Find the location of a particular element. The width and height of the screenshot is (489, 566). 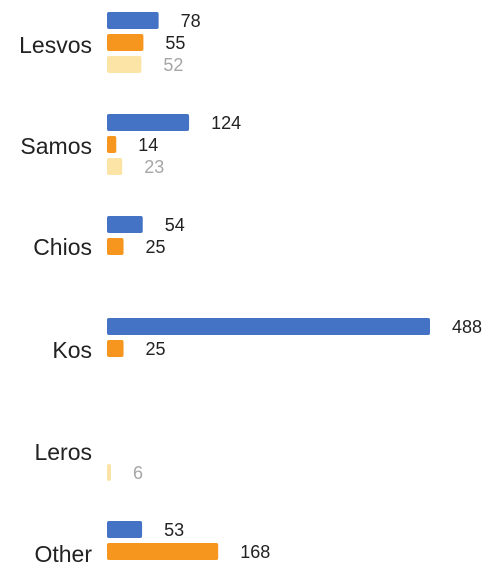

value-label-other-series-1: 53 is located at coordinates (174, 530).